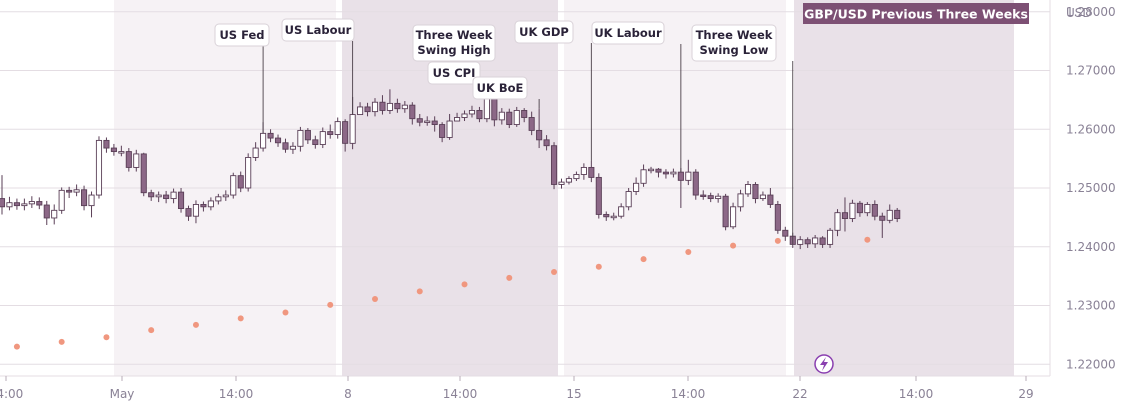 This screenshot has height=412, width=1122. Describe the element at coordinates (525, 388) in the screenshot. I see `x-axis: 14:00 May 14:00 8 14:00 15 14:00 22 14:00 29` at that location.